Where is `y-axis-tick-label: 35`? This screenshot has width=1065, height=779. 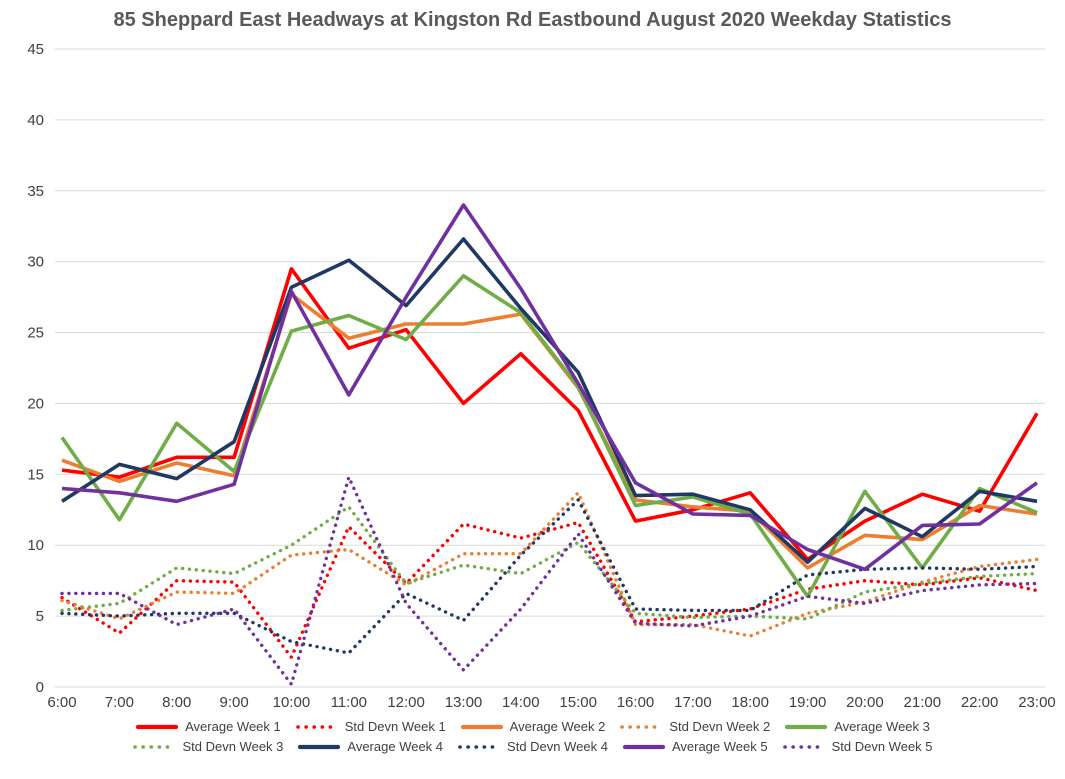
y-axis-tick-label: 35 is located at coordinates (35, 191).